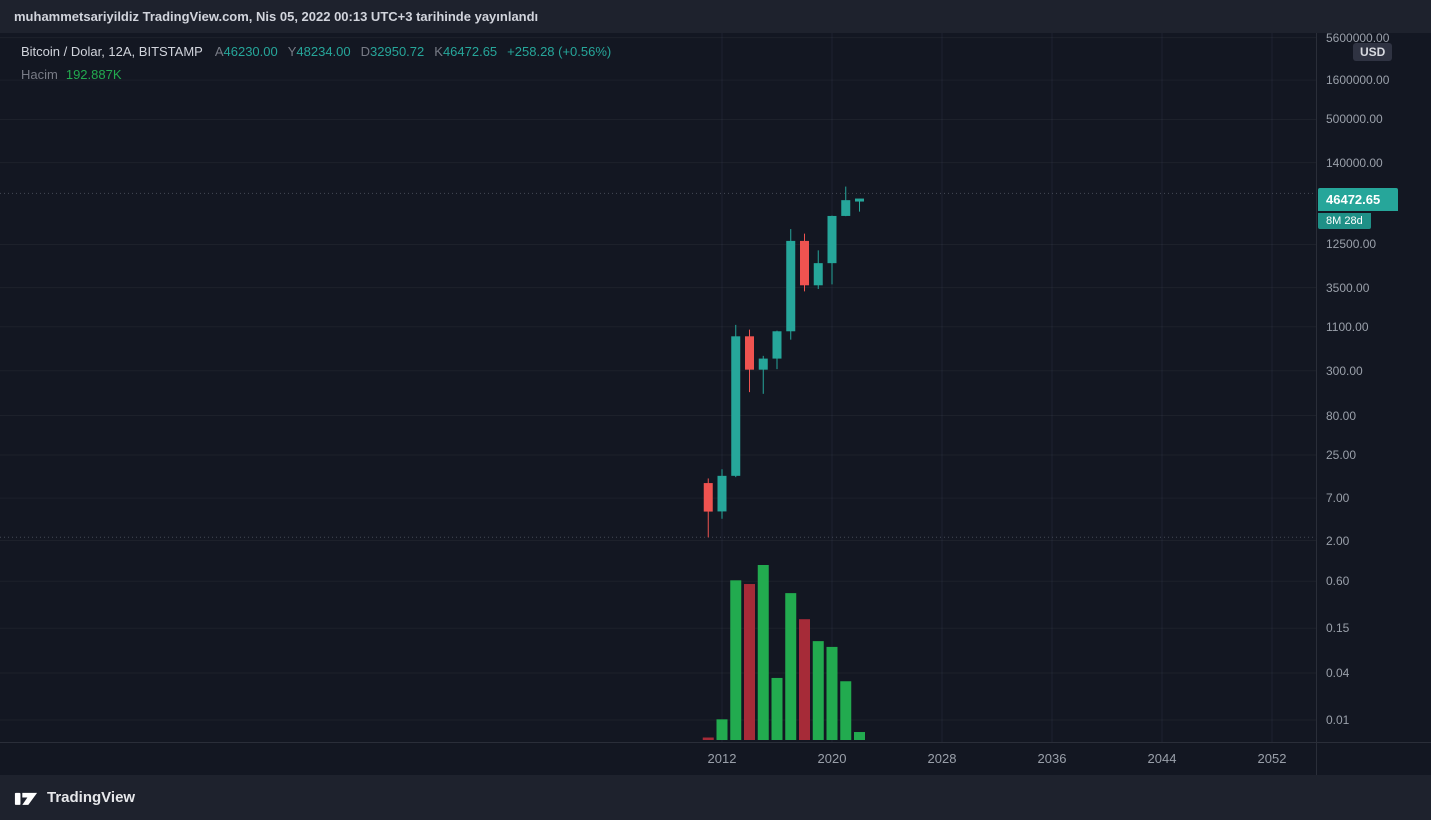 The height and width of the screenshot is (820, 1431). I want to click on last-price-label: 46472.65 8M 28d, so click(1358, 208).